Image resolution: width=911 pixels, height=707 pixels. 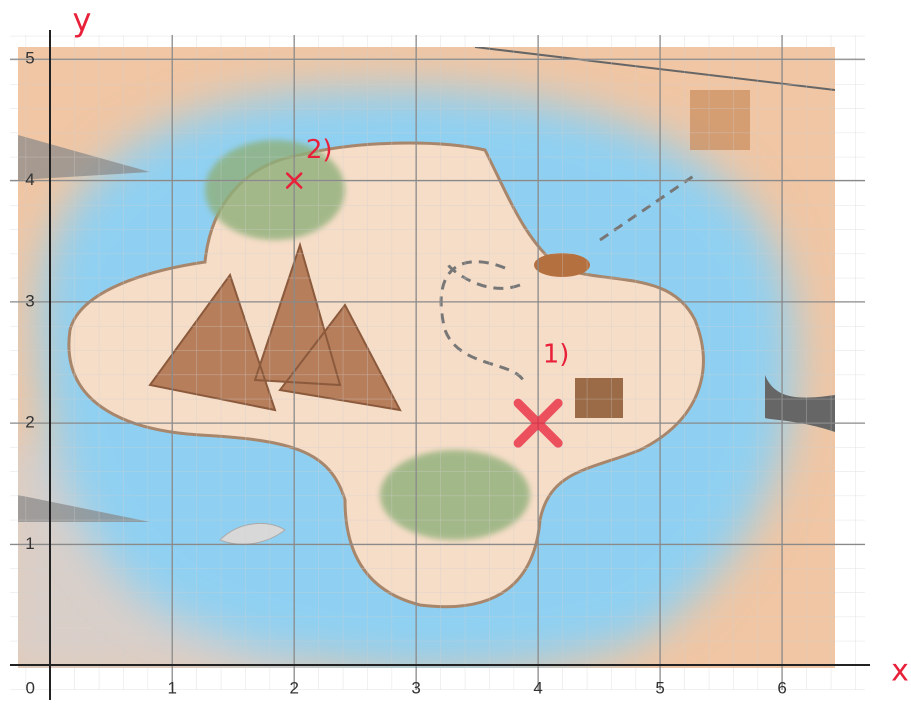 I want to click on x-axis-label: x, so click(x=900, y=671).